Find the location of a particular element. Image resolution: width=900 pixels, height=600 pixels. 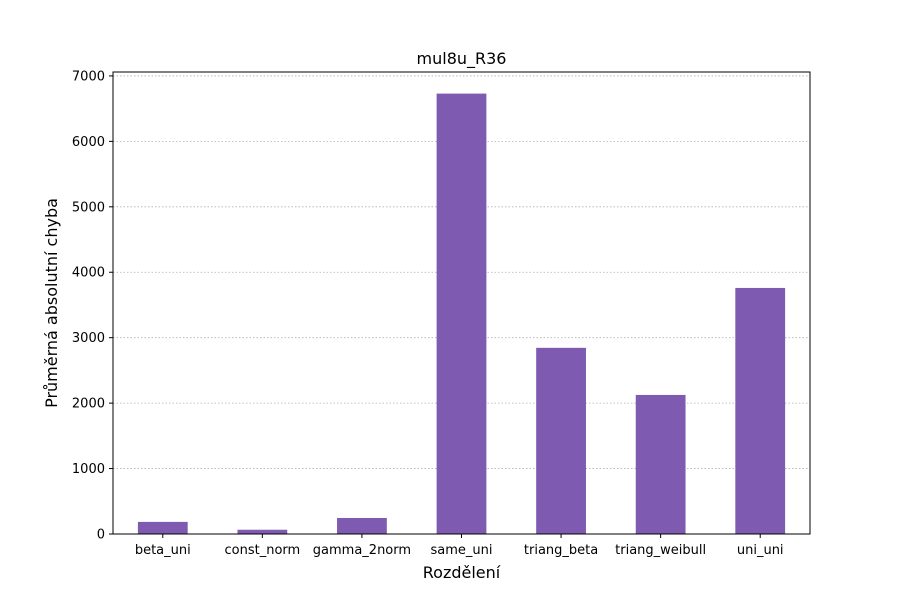

y-tick-label: 4000 is located at coordinates (88, 273).